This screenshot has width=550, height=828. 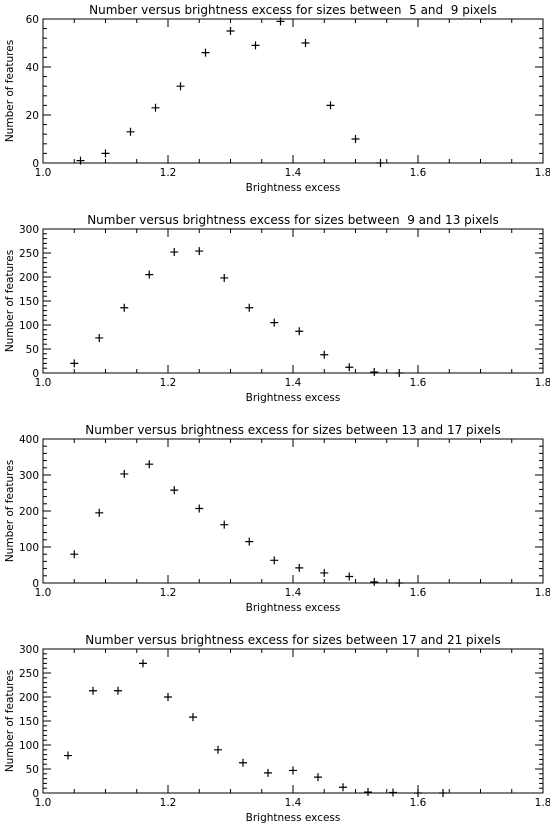 I want to click on y-tick-label: 20, so click(x=32, y=116).